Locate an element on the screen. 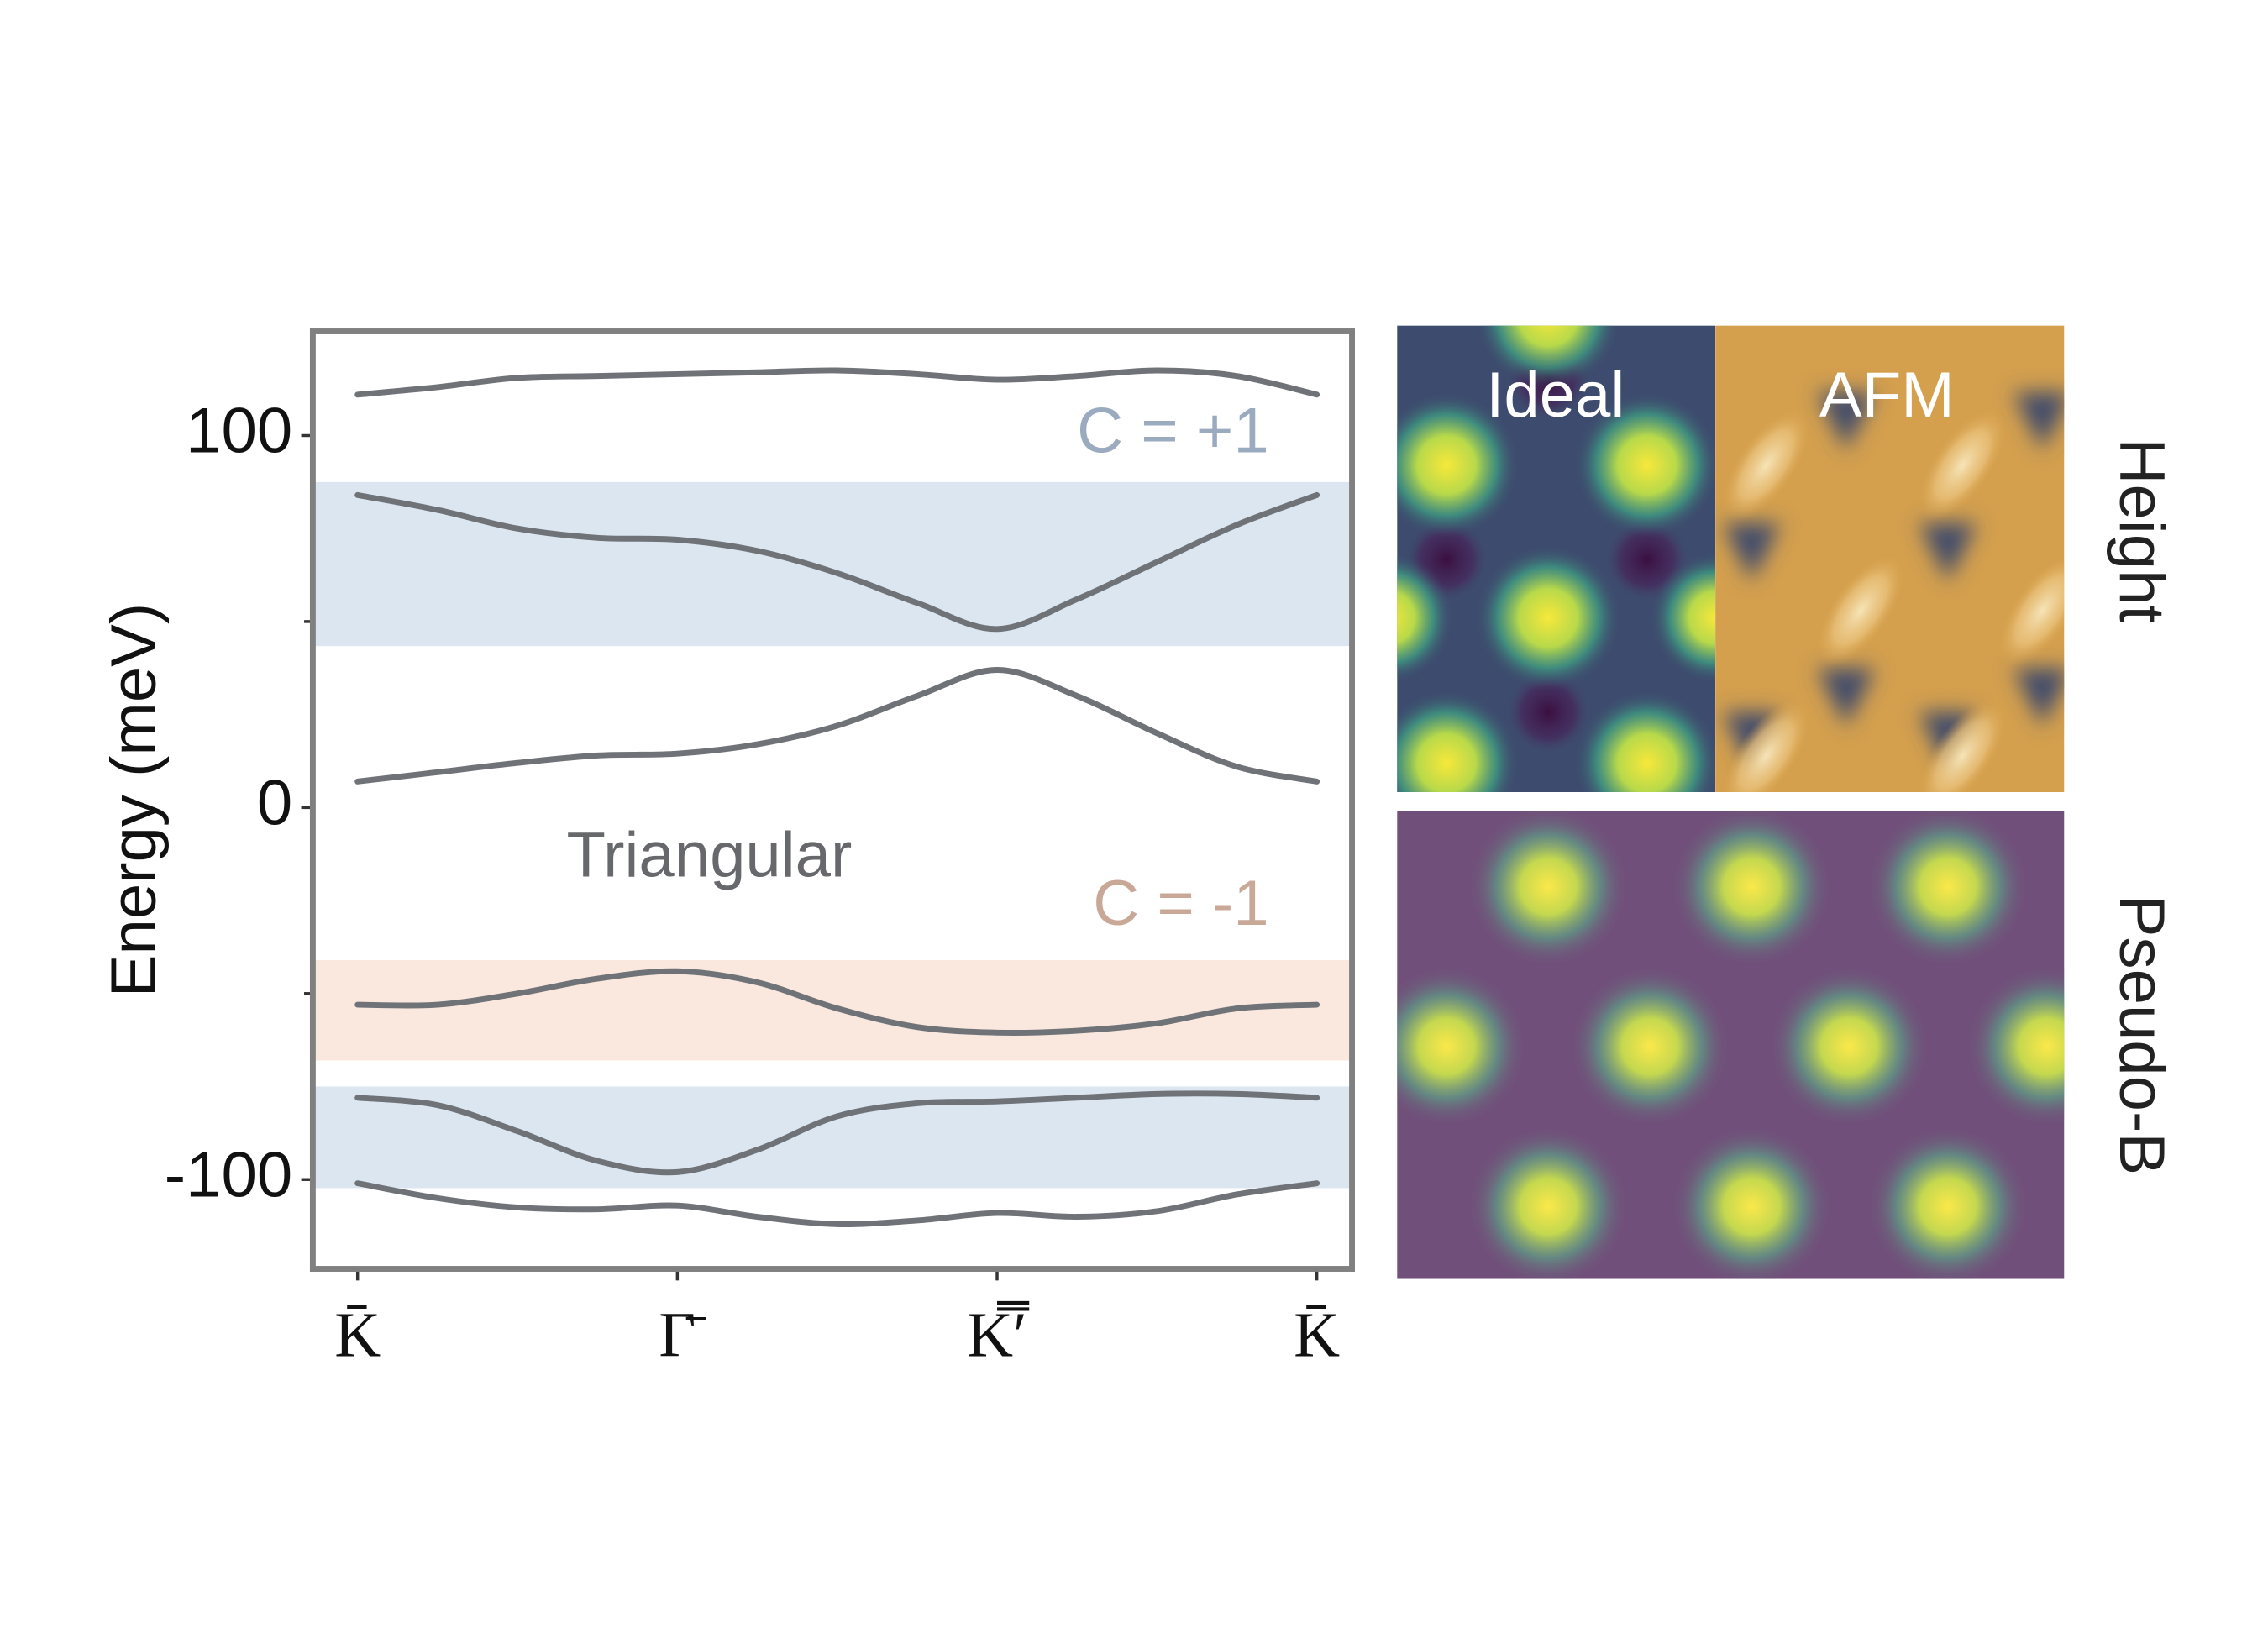 The image size is (2268, 1638). y-tick-label: 0 is located at coordinates (274, 802).